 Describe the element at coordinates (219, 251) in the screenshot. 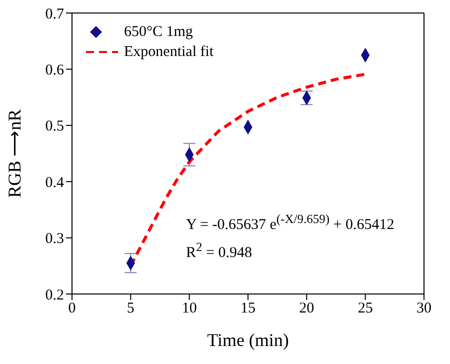

I see `annotation: R$^{2}$ = 0.948` at that location.